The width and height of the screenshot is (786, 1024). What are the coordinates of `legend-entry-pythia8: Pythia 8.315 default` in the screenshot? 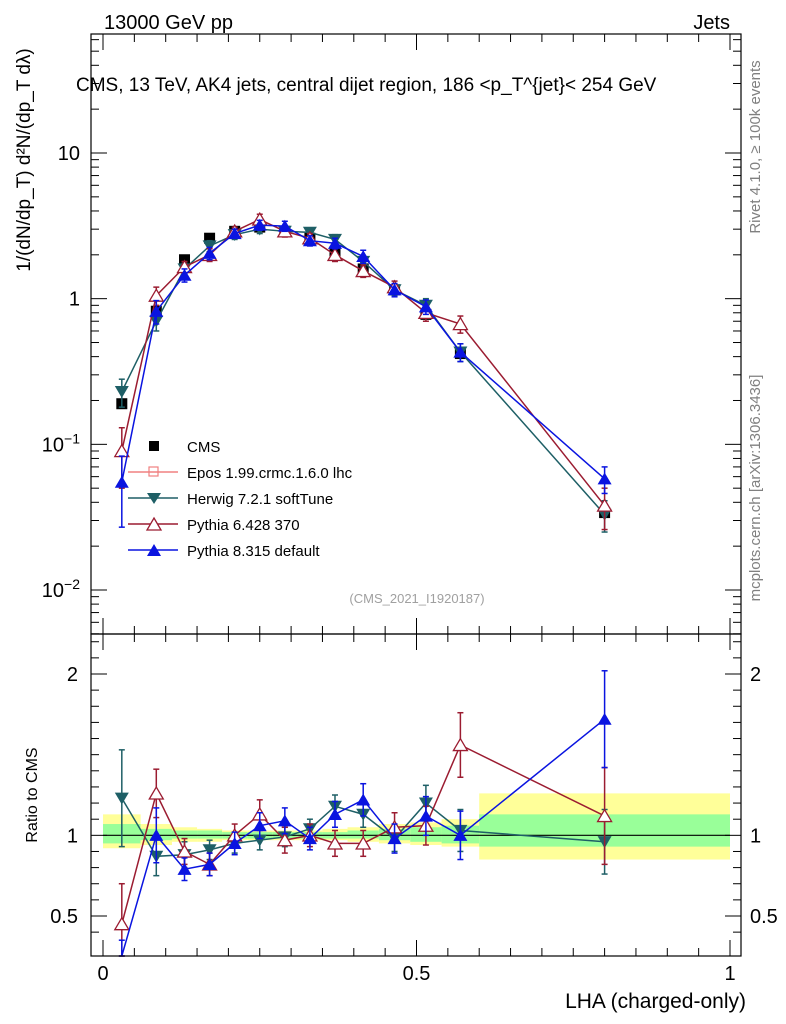 It's located at (224, 551).